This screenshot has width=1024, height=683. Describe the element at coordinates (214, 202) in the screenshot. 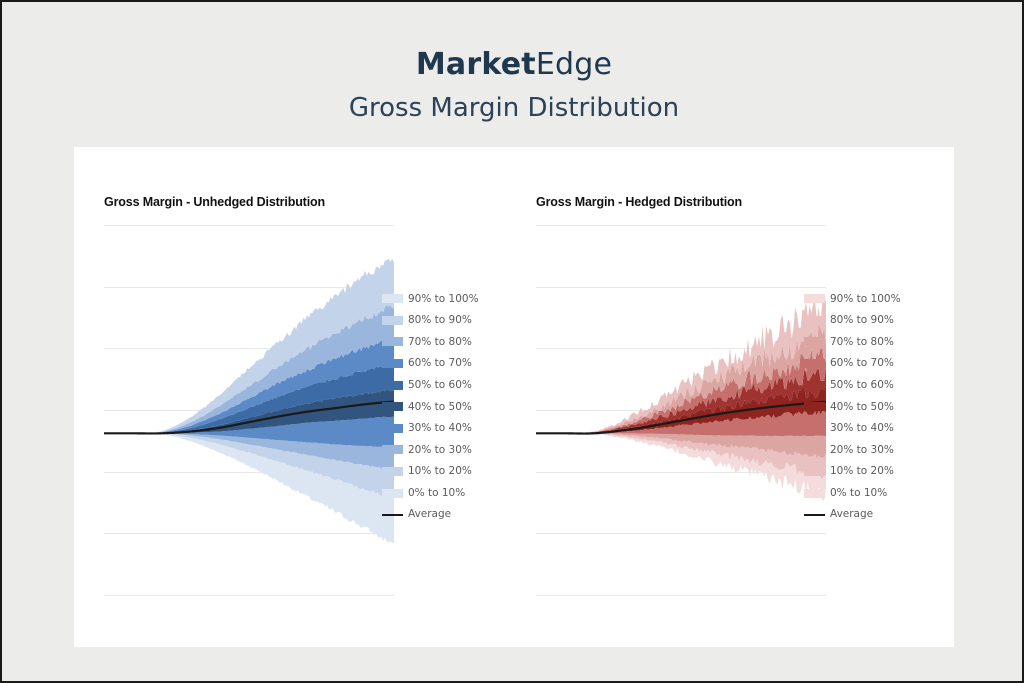

I see `chart-title-unhedged: Gross Margin - Unhedged Distribution` at that location.